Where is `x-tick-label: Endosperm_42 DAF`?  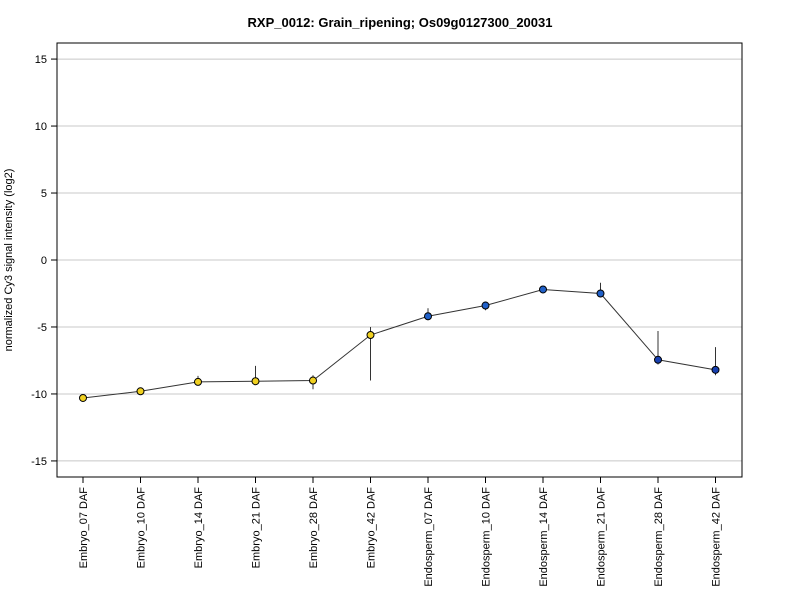 x-tick-label: Endosperm_42 DAF is located at coordinates (717, 537).